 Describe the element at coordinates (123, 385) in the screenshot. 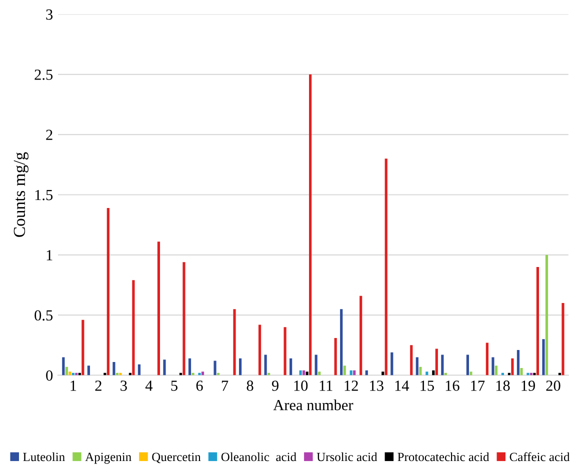

I see `x-tick-label: 3` at that location.